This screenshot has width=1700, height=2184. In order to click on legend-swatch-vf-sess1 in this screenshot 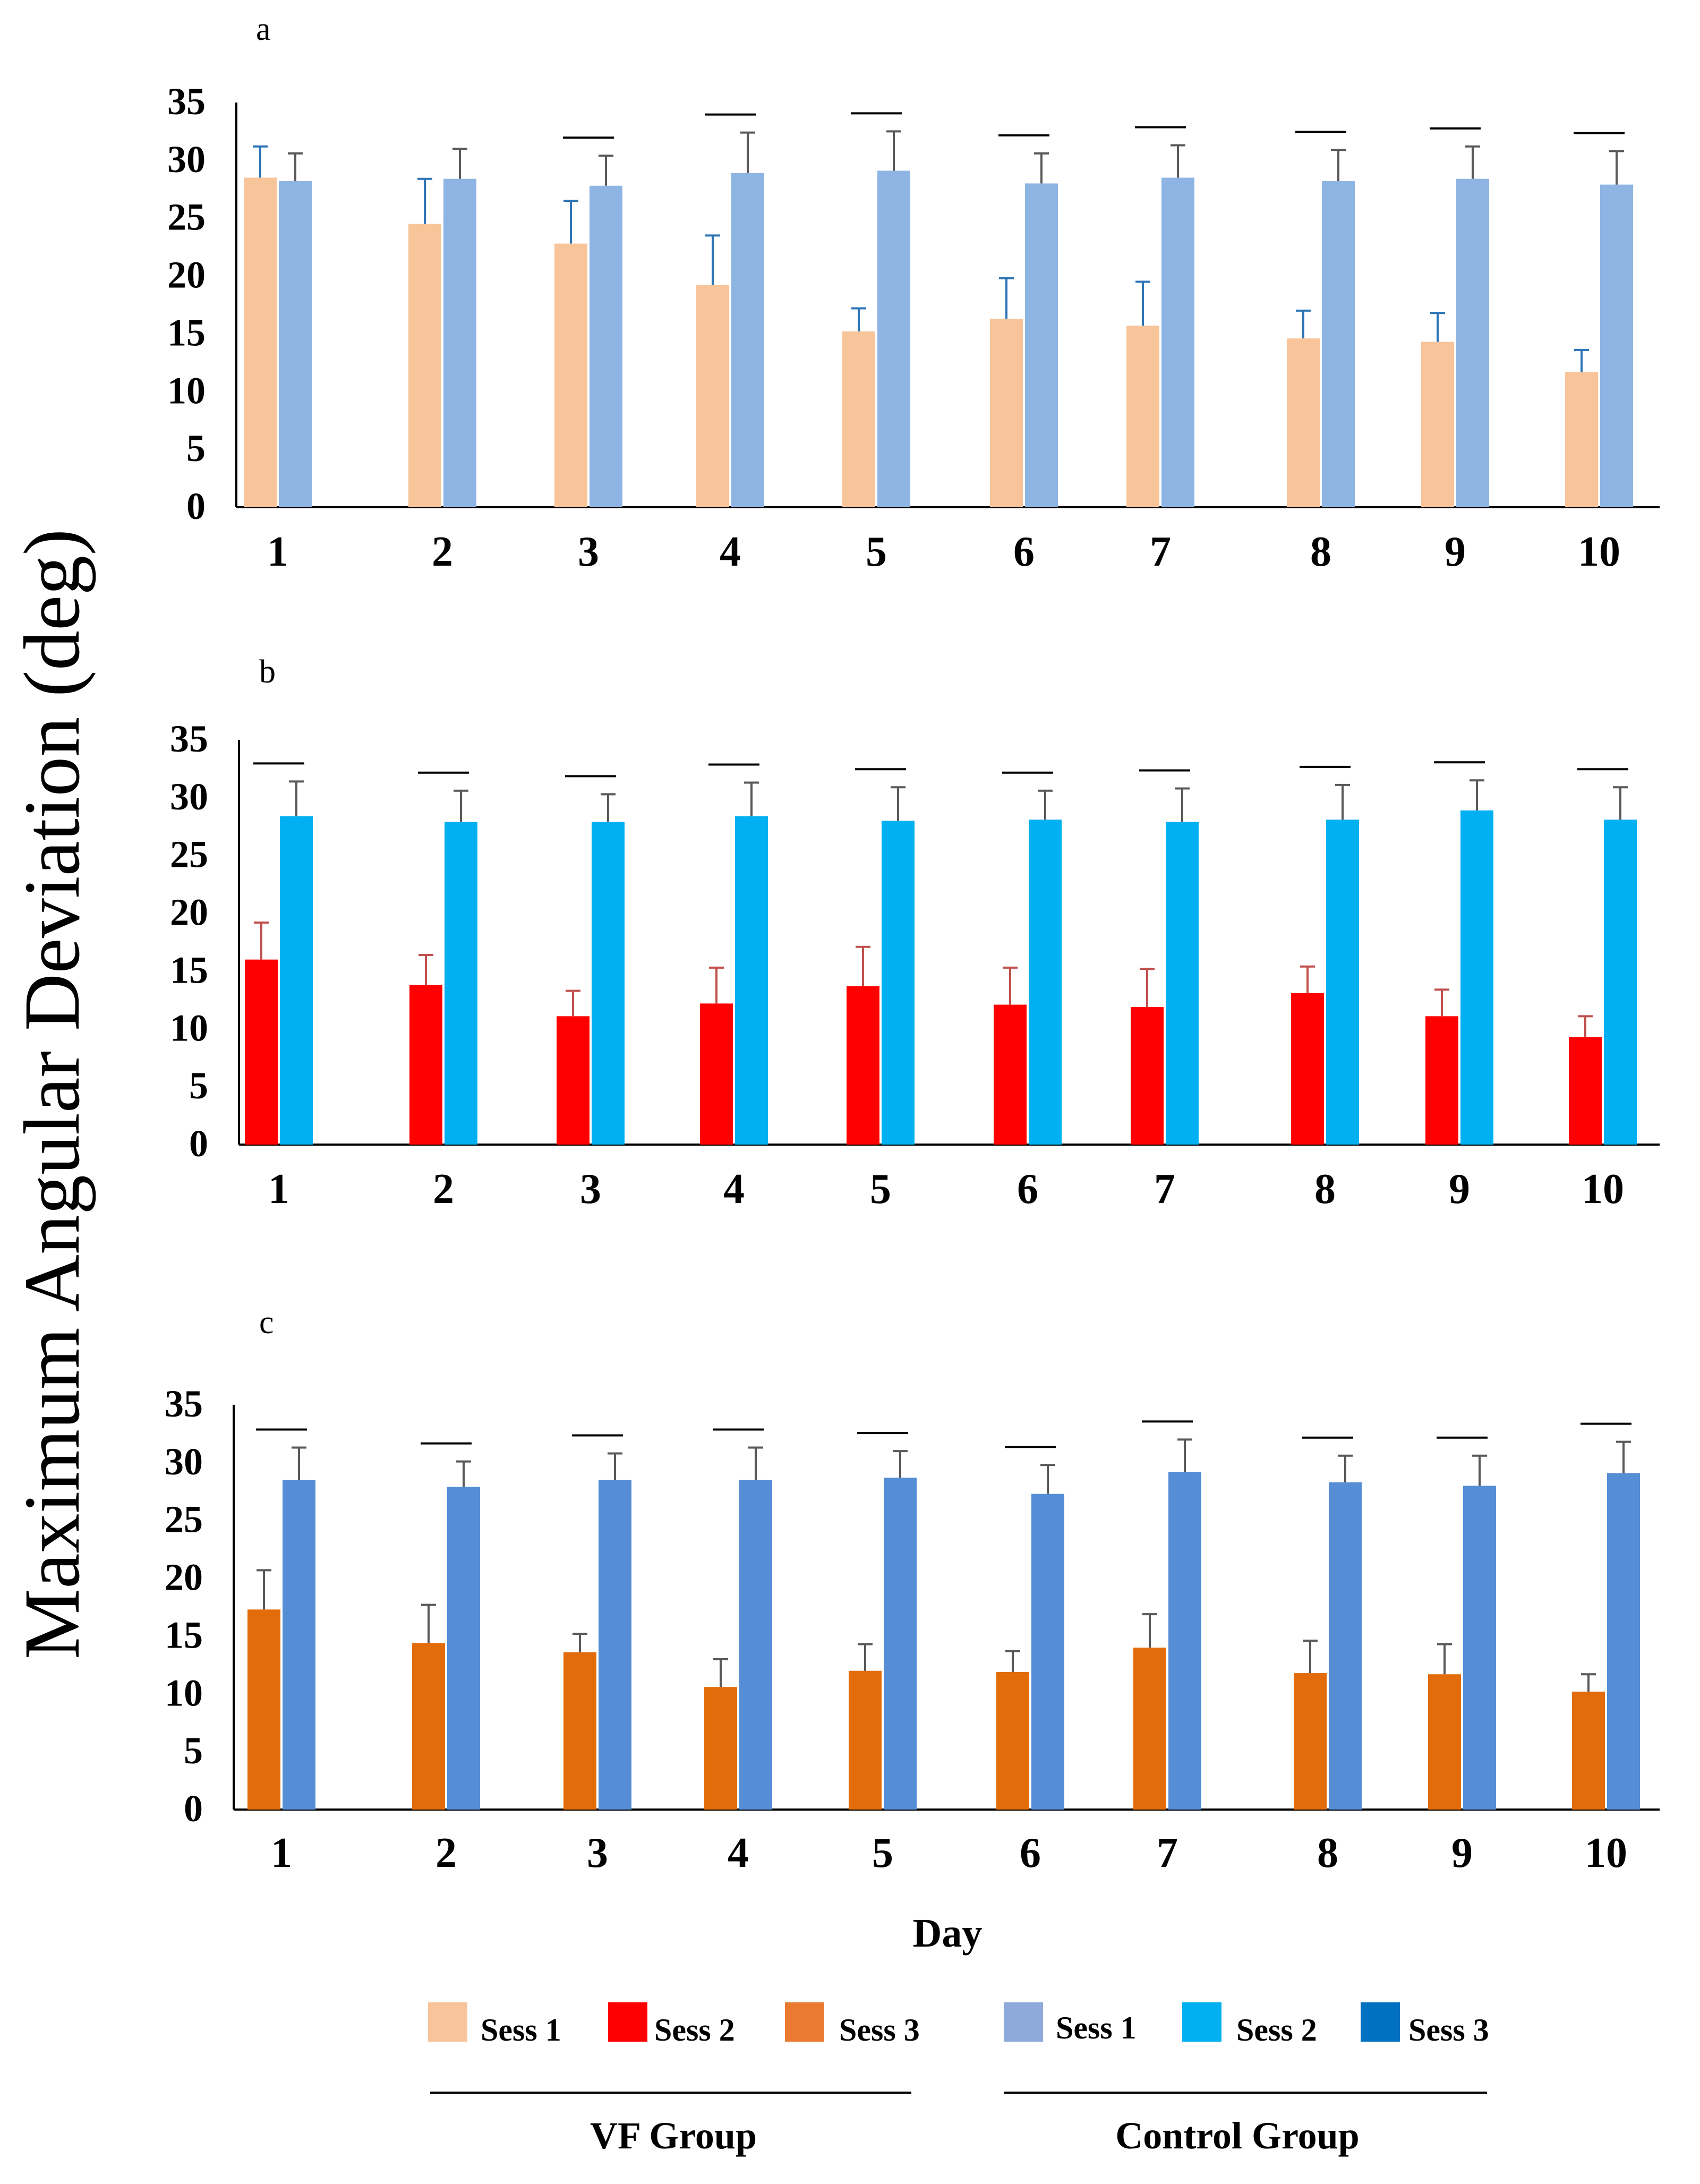, I will do `click(447, 2022)`.